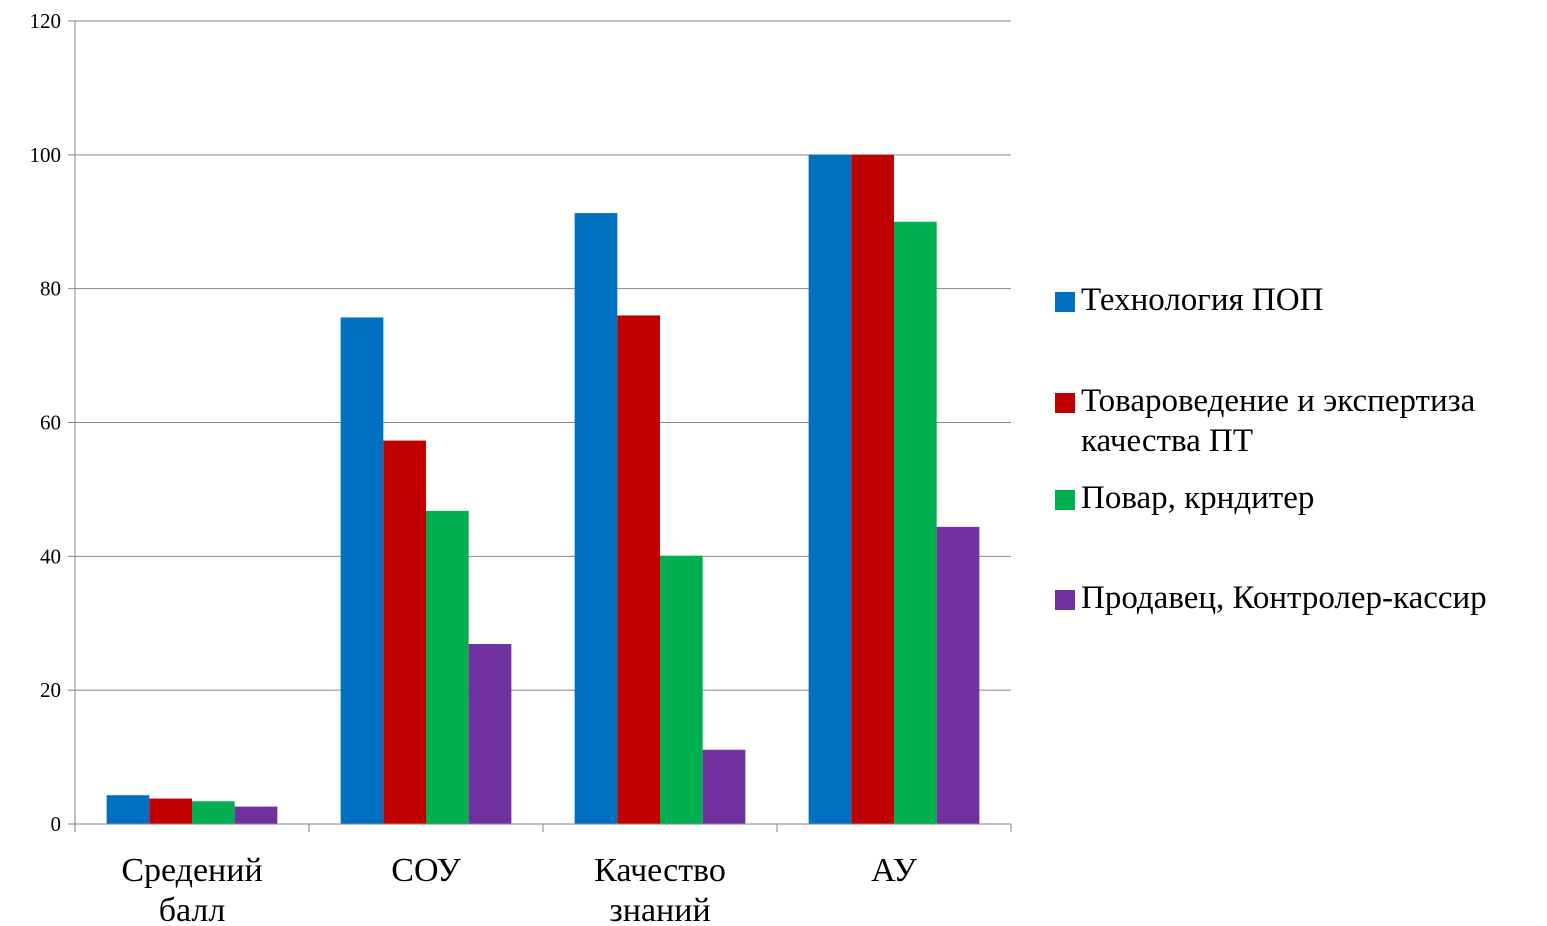  I want to click on y-tick-label: 40, so click(50, 556).